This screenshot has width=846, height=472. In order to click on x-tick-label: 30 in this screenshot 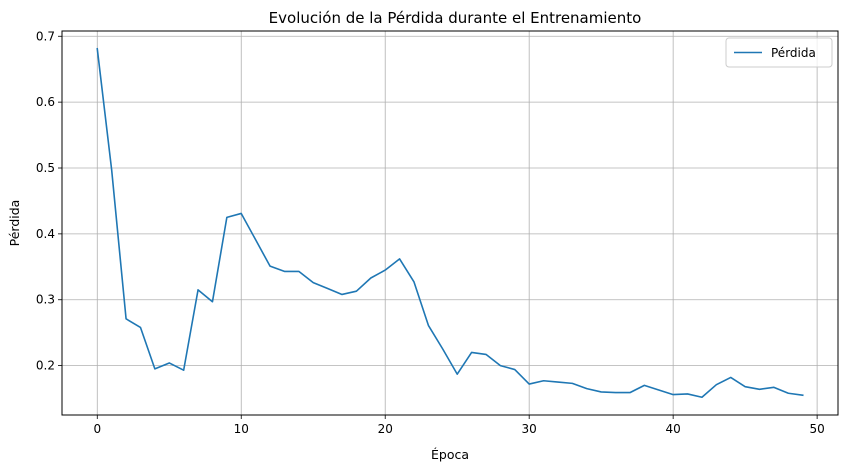, I will do `click(529, 429)`.